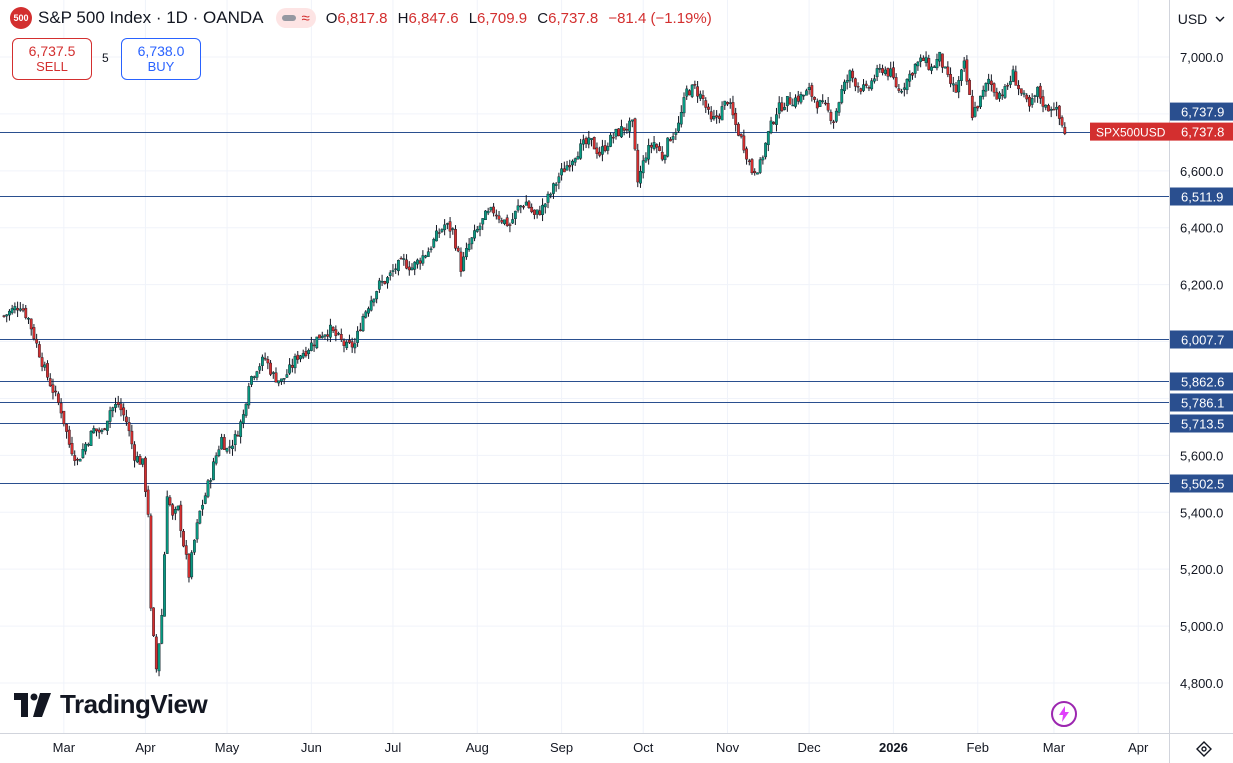 The image size is (1233, 763). Describe the element at coordinates (1131, 133) in the screenshot. I see `current-symbol-label: SPX500USD` at that location.